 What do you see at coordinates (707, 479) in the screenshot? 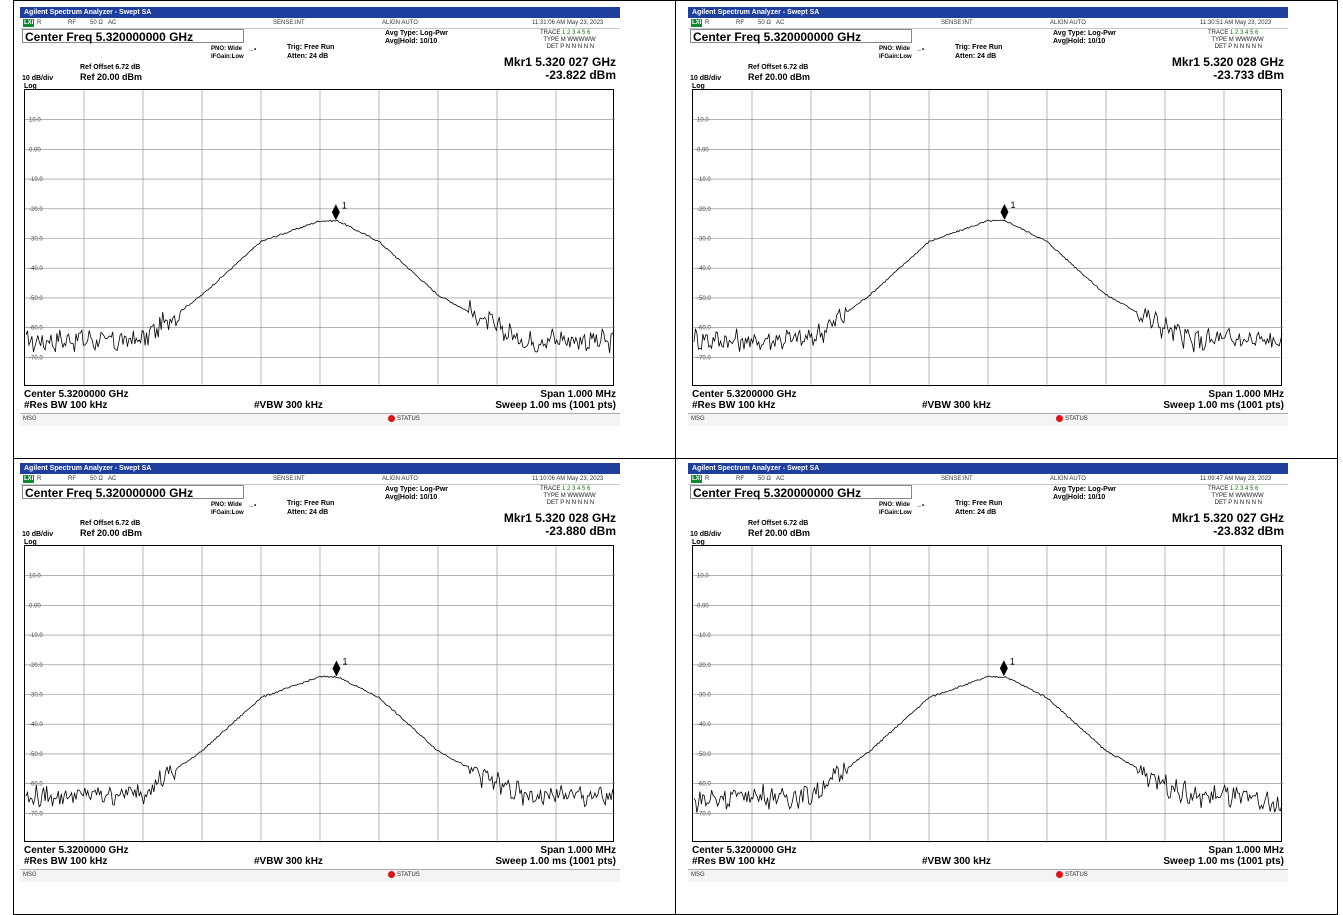
I see `r-label: R` at bounding box center [707, 479].